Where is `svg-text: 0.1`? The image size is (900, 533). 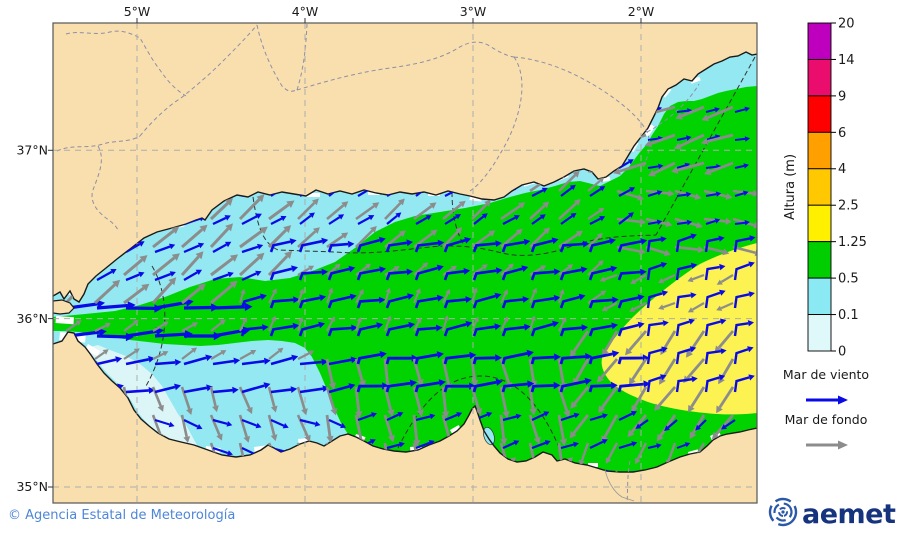 svg-text: 0.1 is located at coordinates (848, 315).